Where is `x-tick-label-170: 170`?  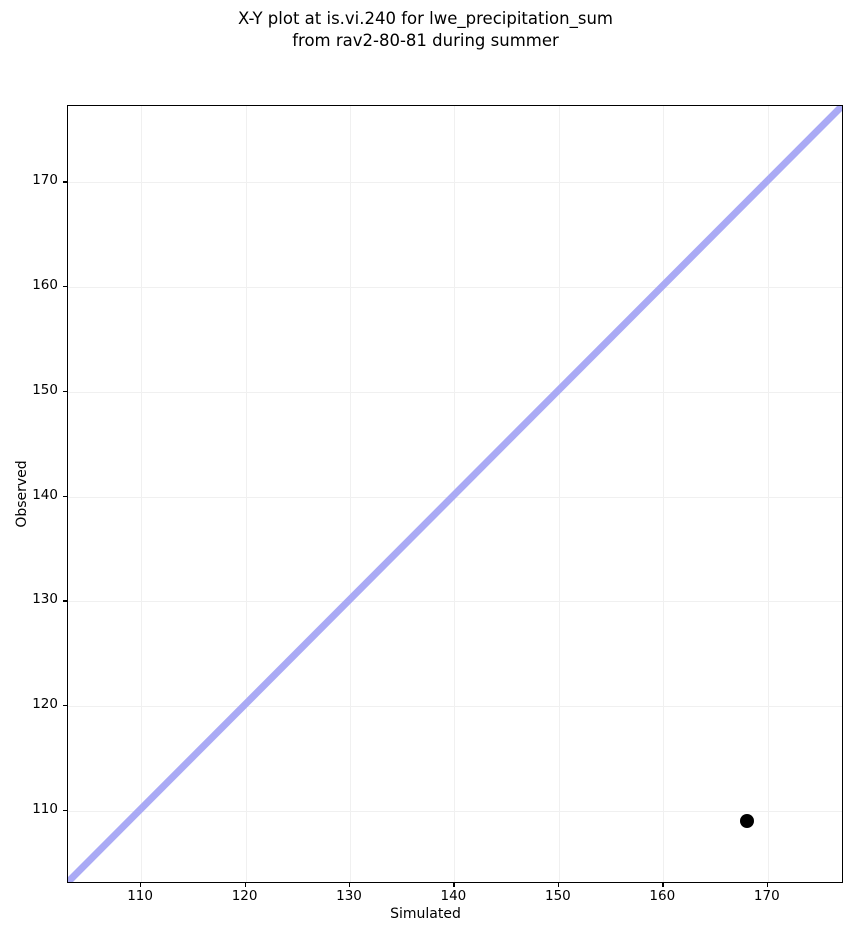 x-tick-label-170: 170 is located at coordinates (766, 896).